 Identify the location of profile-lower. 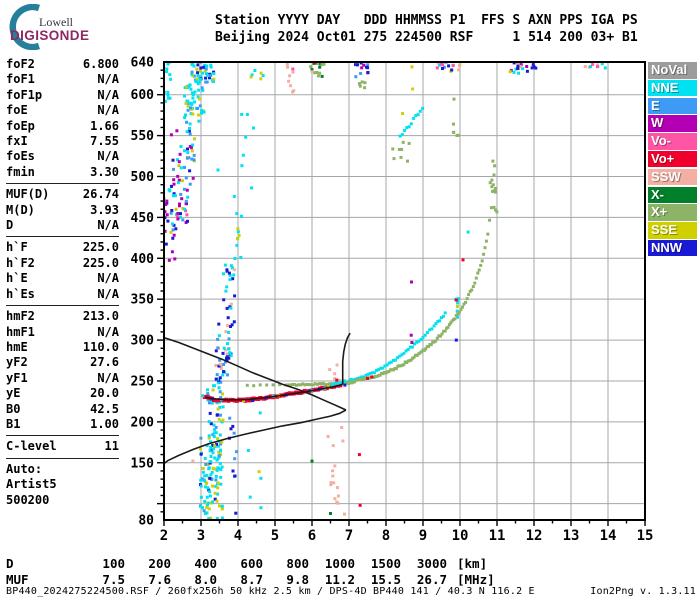
(255, 437).